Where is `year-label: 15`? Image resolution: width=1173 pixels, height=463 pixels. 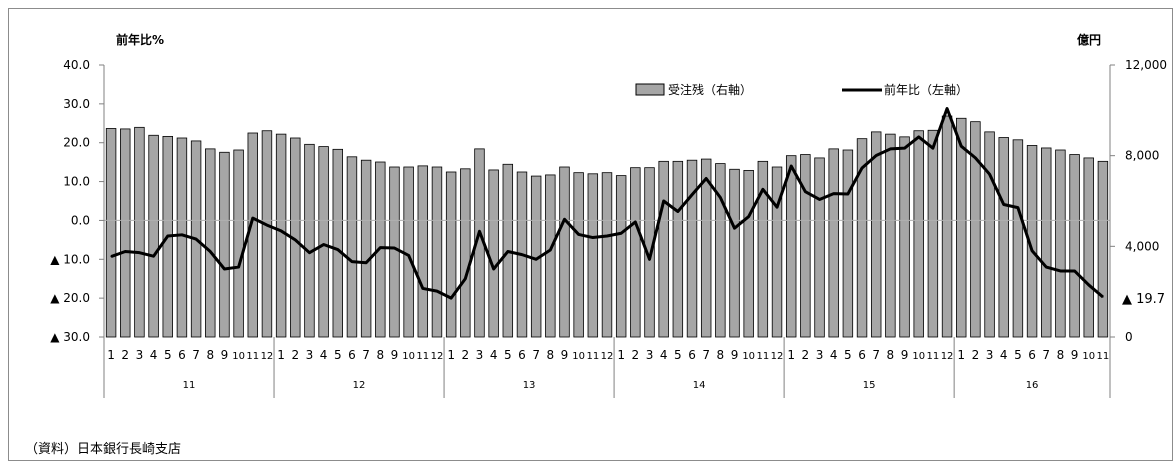
year-label: 15 is located at coordinates (869, 385).